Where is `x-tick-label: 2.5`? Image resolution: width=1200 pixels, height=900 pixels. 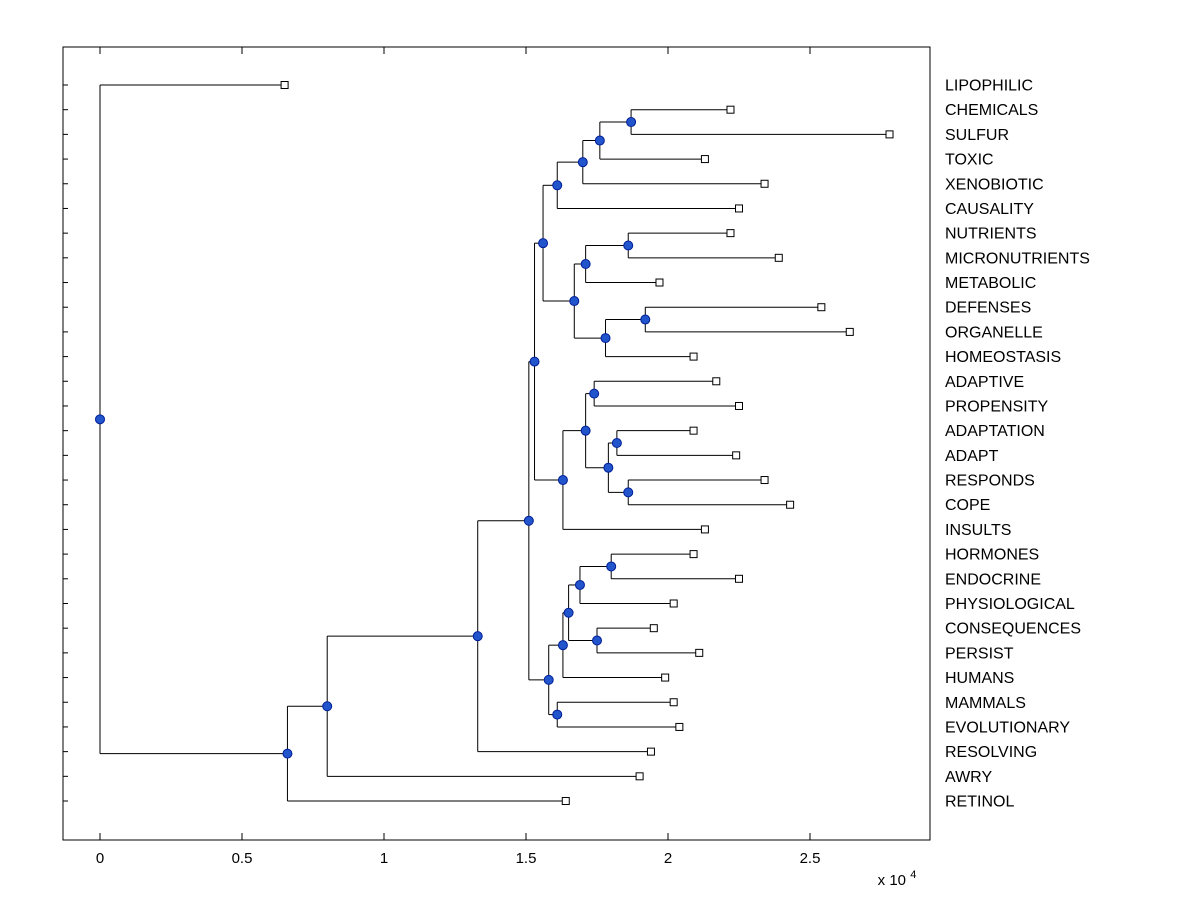 x-tick-label: 2.5 is located at coordinates (810, 858).